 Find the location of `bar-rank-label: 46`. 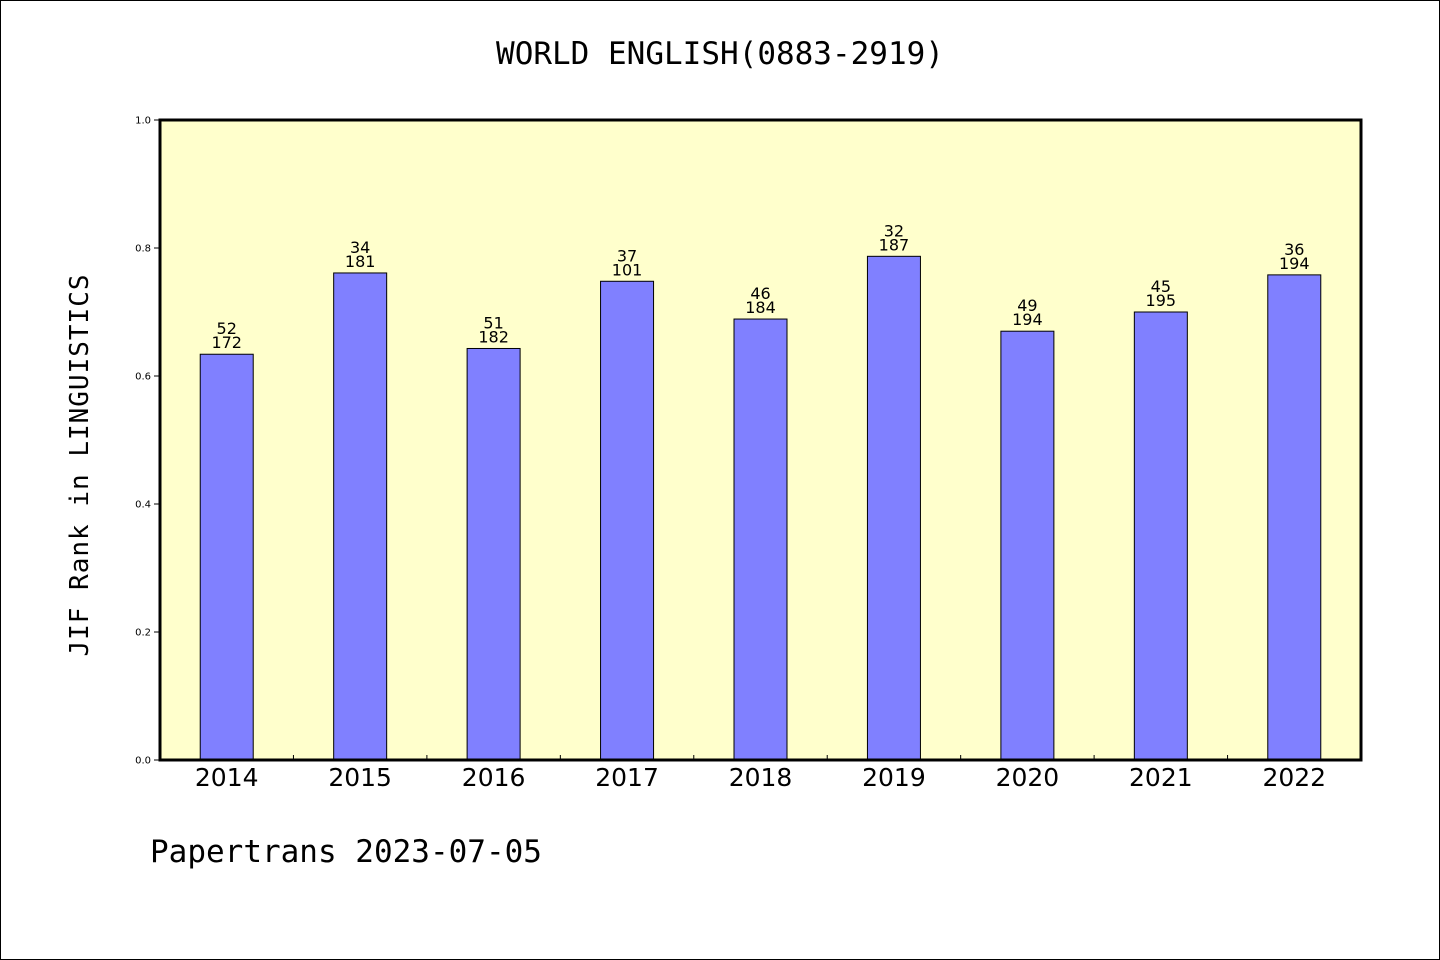

bar-rank-label: 46 is located at coordinates (760, 293).